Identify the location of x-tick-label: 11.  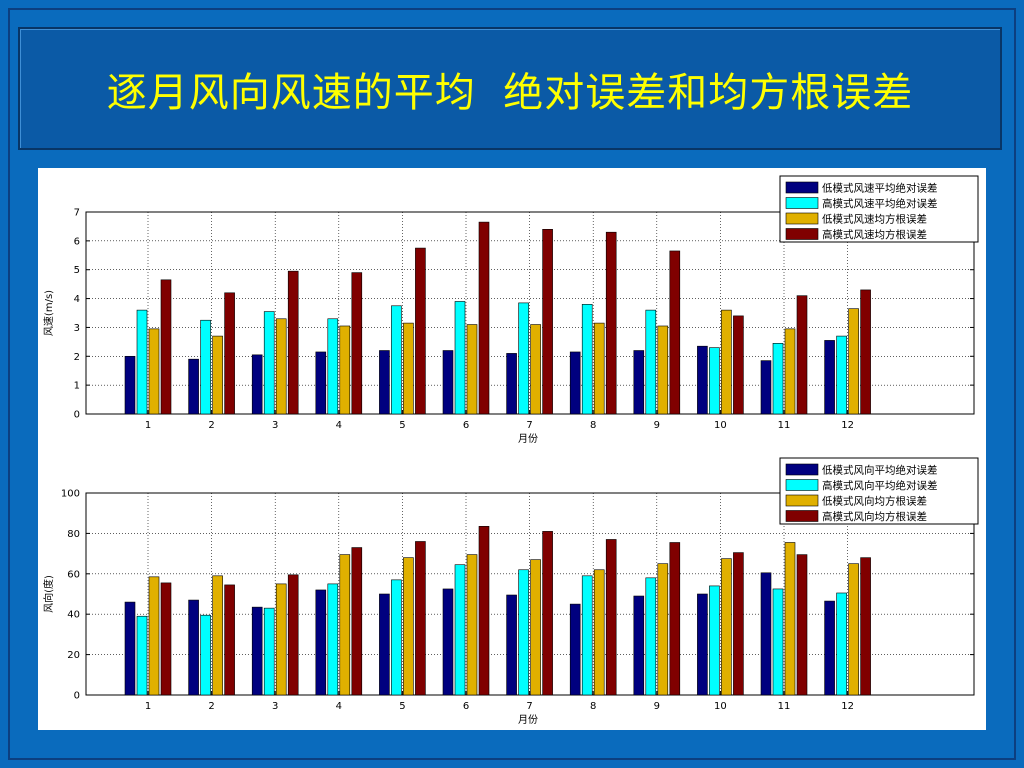
(784, 425).